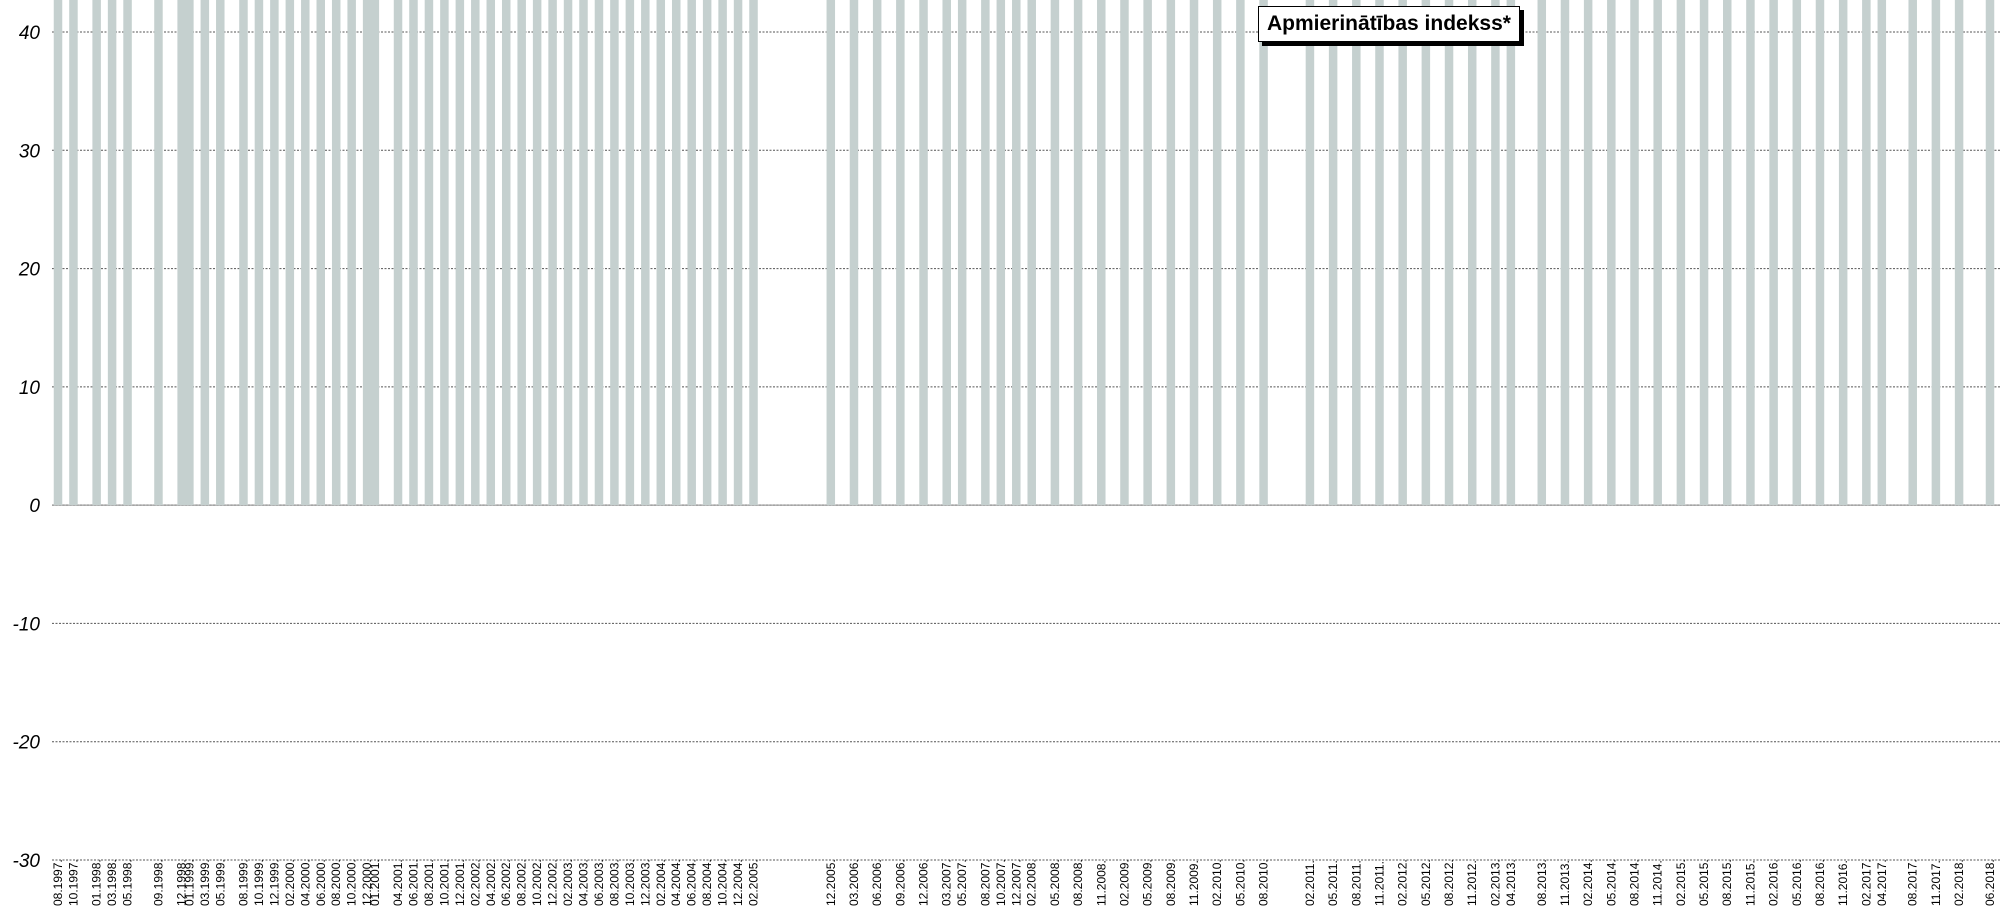 The width and height of the screenshot is (2006, 912). Describe the element at coordinates (30, 151) in the screenshot. I see `y-tick-label: 30` at that location.